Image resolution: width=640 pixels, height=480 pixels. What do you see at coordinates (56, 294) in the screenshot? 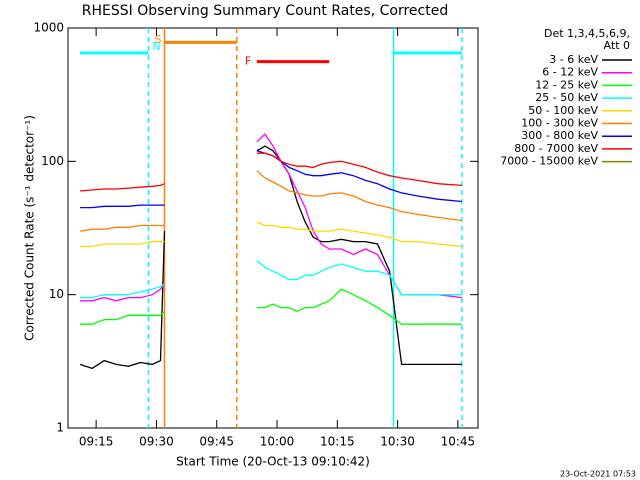
I see `y-tick-label: 10` at bounding box center [56, 294].